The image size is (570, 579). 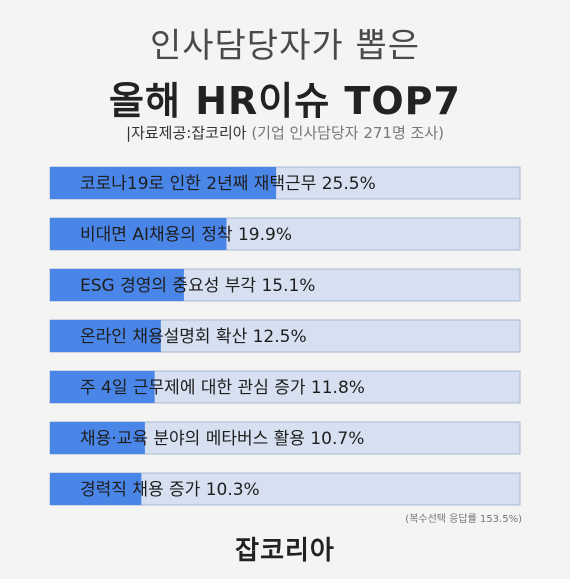 I want to click on source-note: (기업 인사담당자 271명 조사), so click(x=347, y=133).